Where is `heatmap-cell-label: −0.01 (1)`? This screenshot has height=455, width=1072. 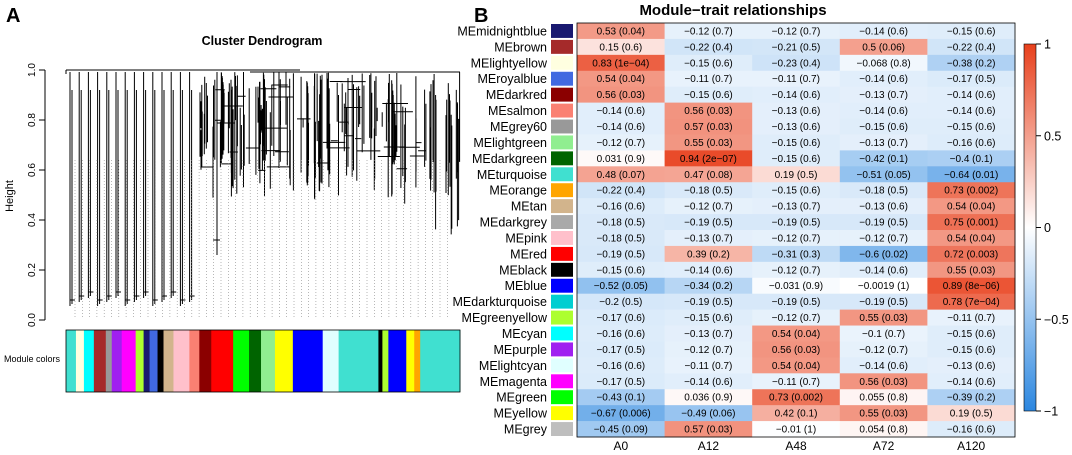 heatmap-cell-label: −0.01 (1) is located at coordinates (796, 430).